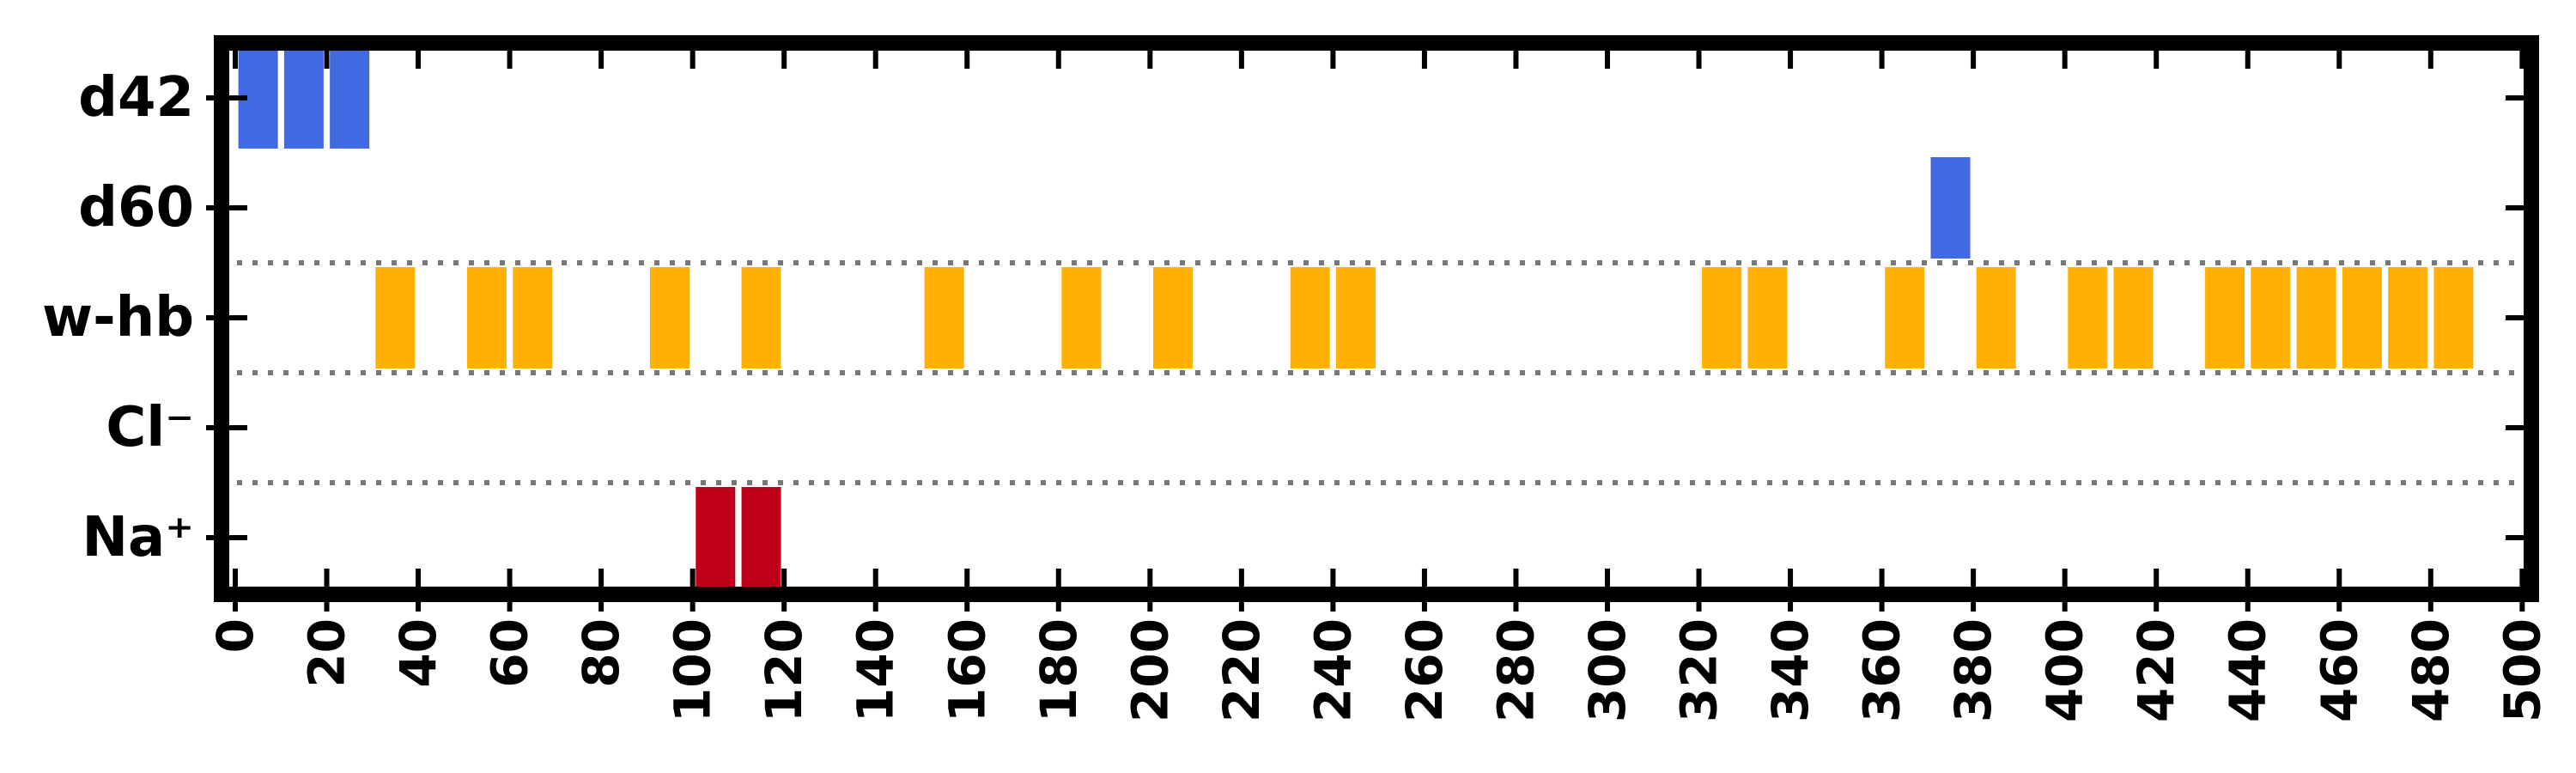  What do you see at coordinates (601, 653) in the screenshot?
I see `x-tick-label: 80` at bounding box center [601, 653].